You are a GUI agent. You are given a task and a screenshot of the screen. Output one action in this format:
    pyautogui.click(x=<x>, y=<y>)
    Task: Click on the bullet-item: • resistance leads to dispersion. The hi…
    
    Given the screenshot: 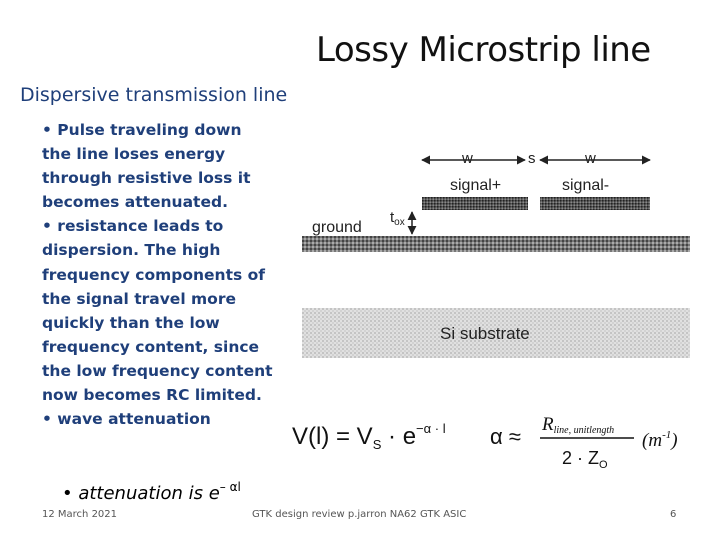 What is the action you would take?
    pyautogui.click(x=157, y=311)
    